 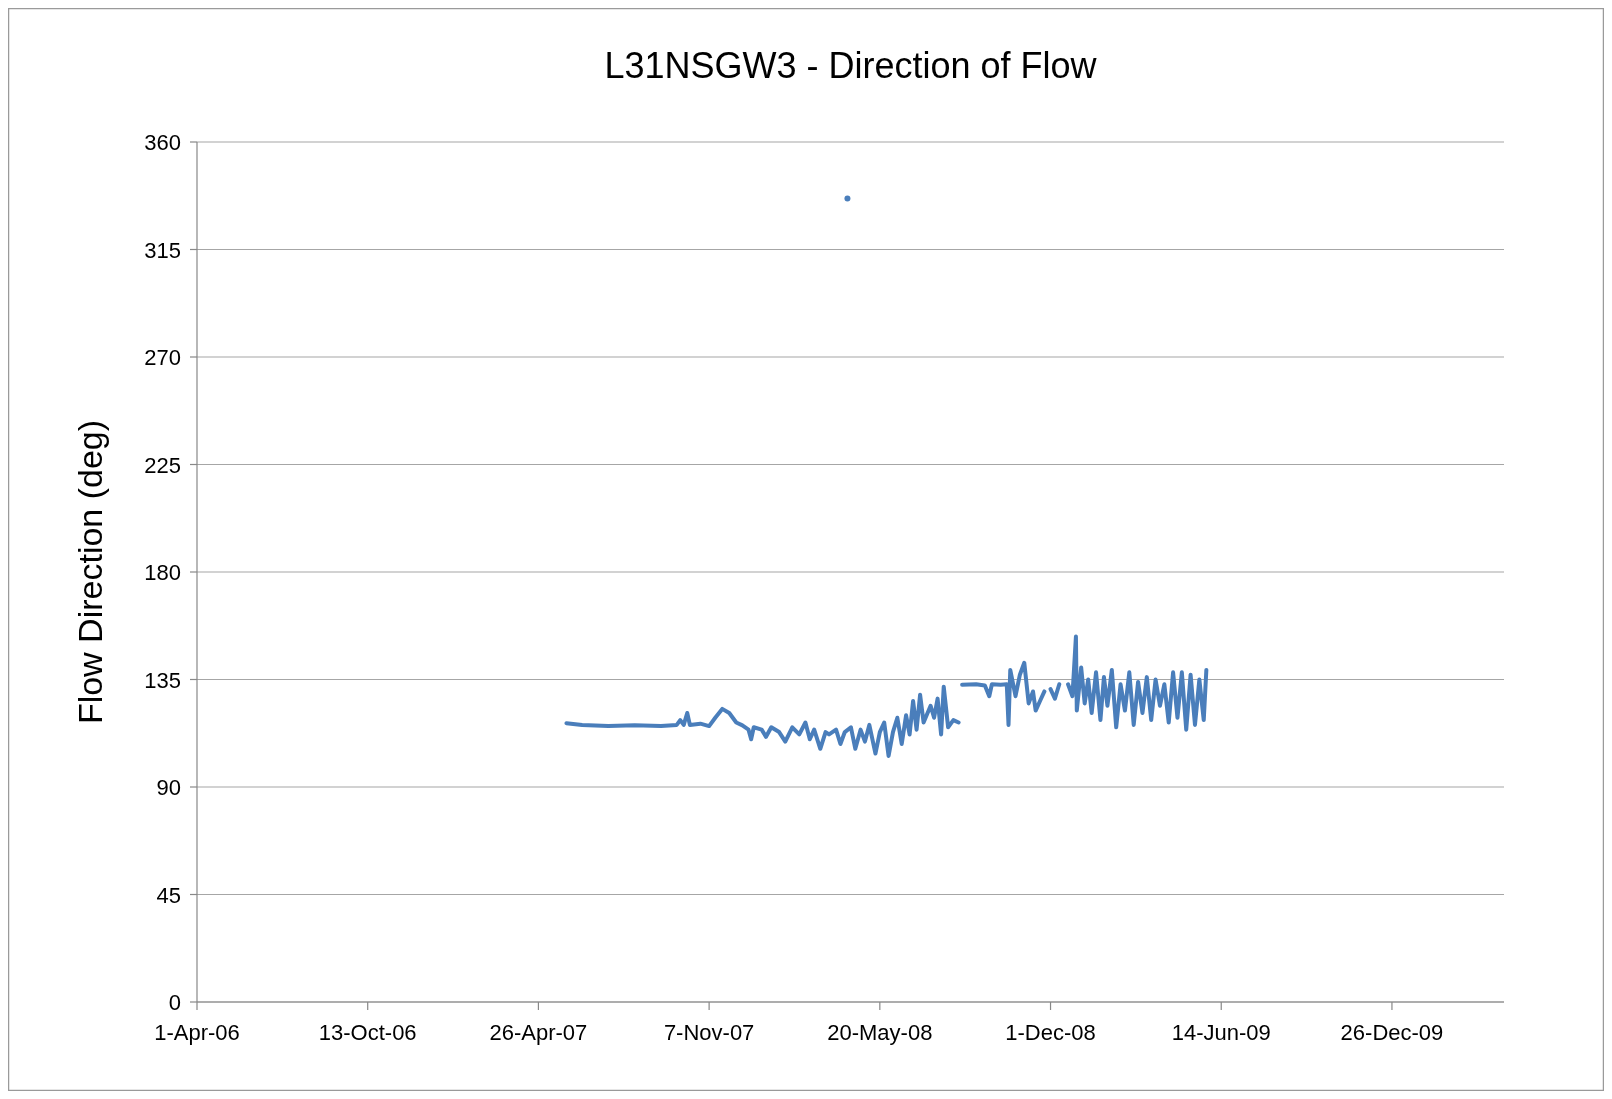 I want to click on x-tick-label: 1-Dec-08, so click(x=1050, y=1032).